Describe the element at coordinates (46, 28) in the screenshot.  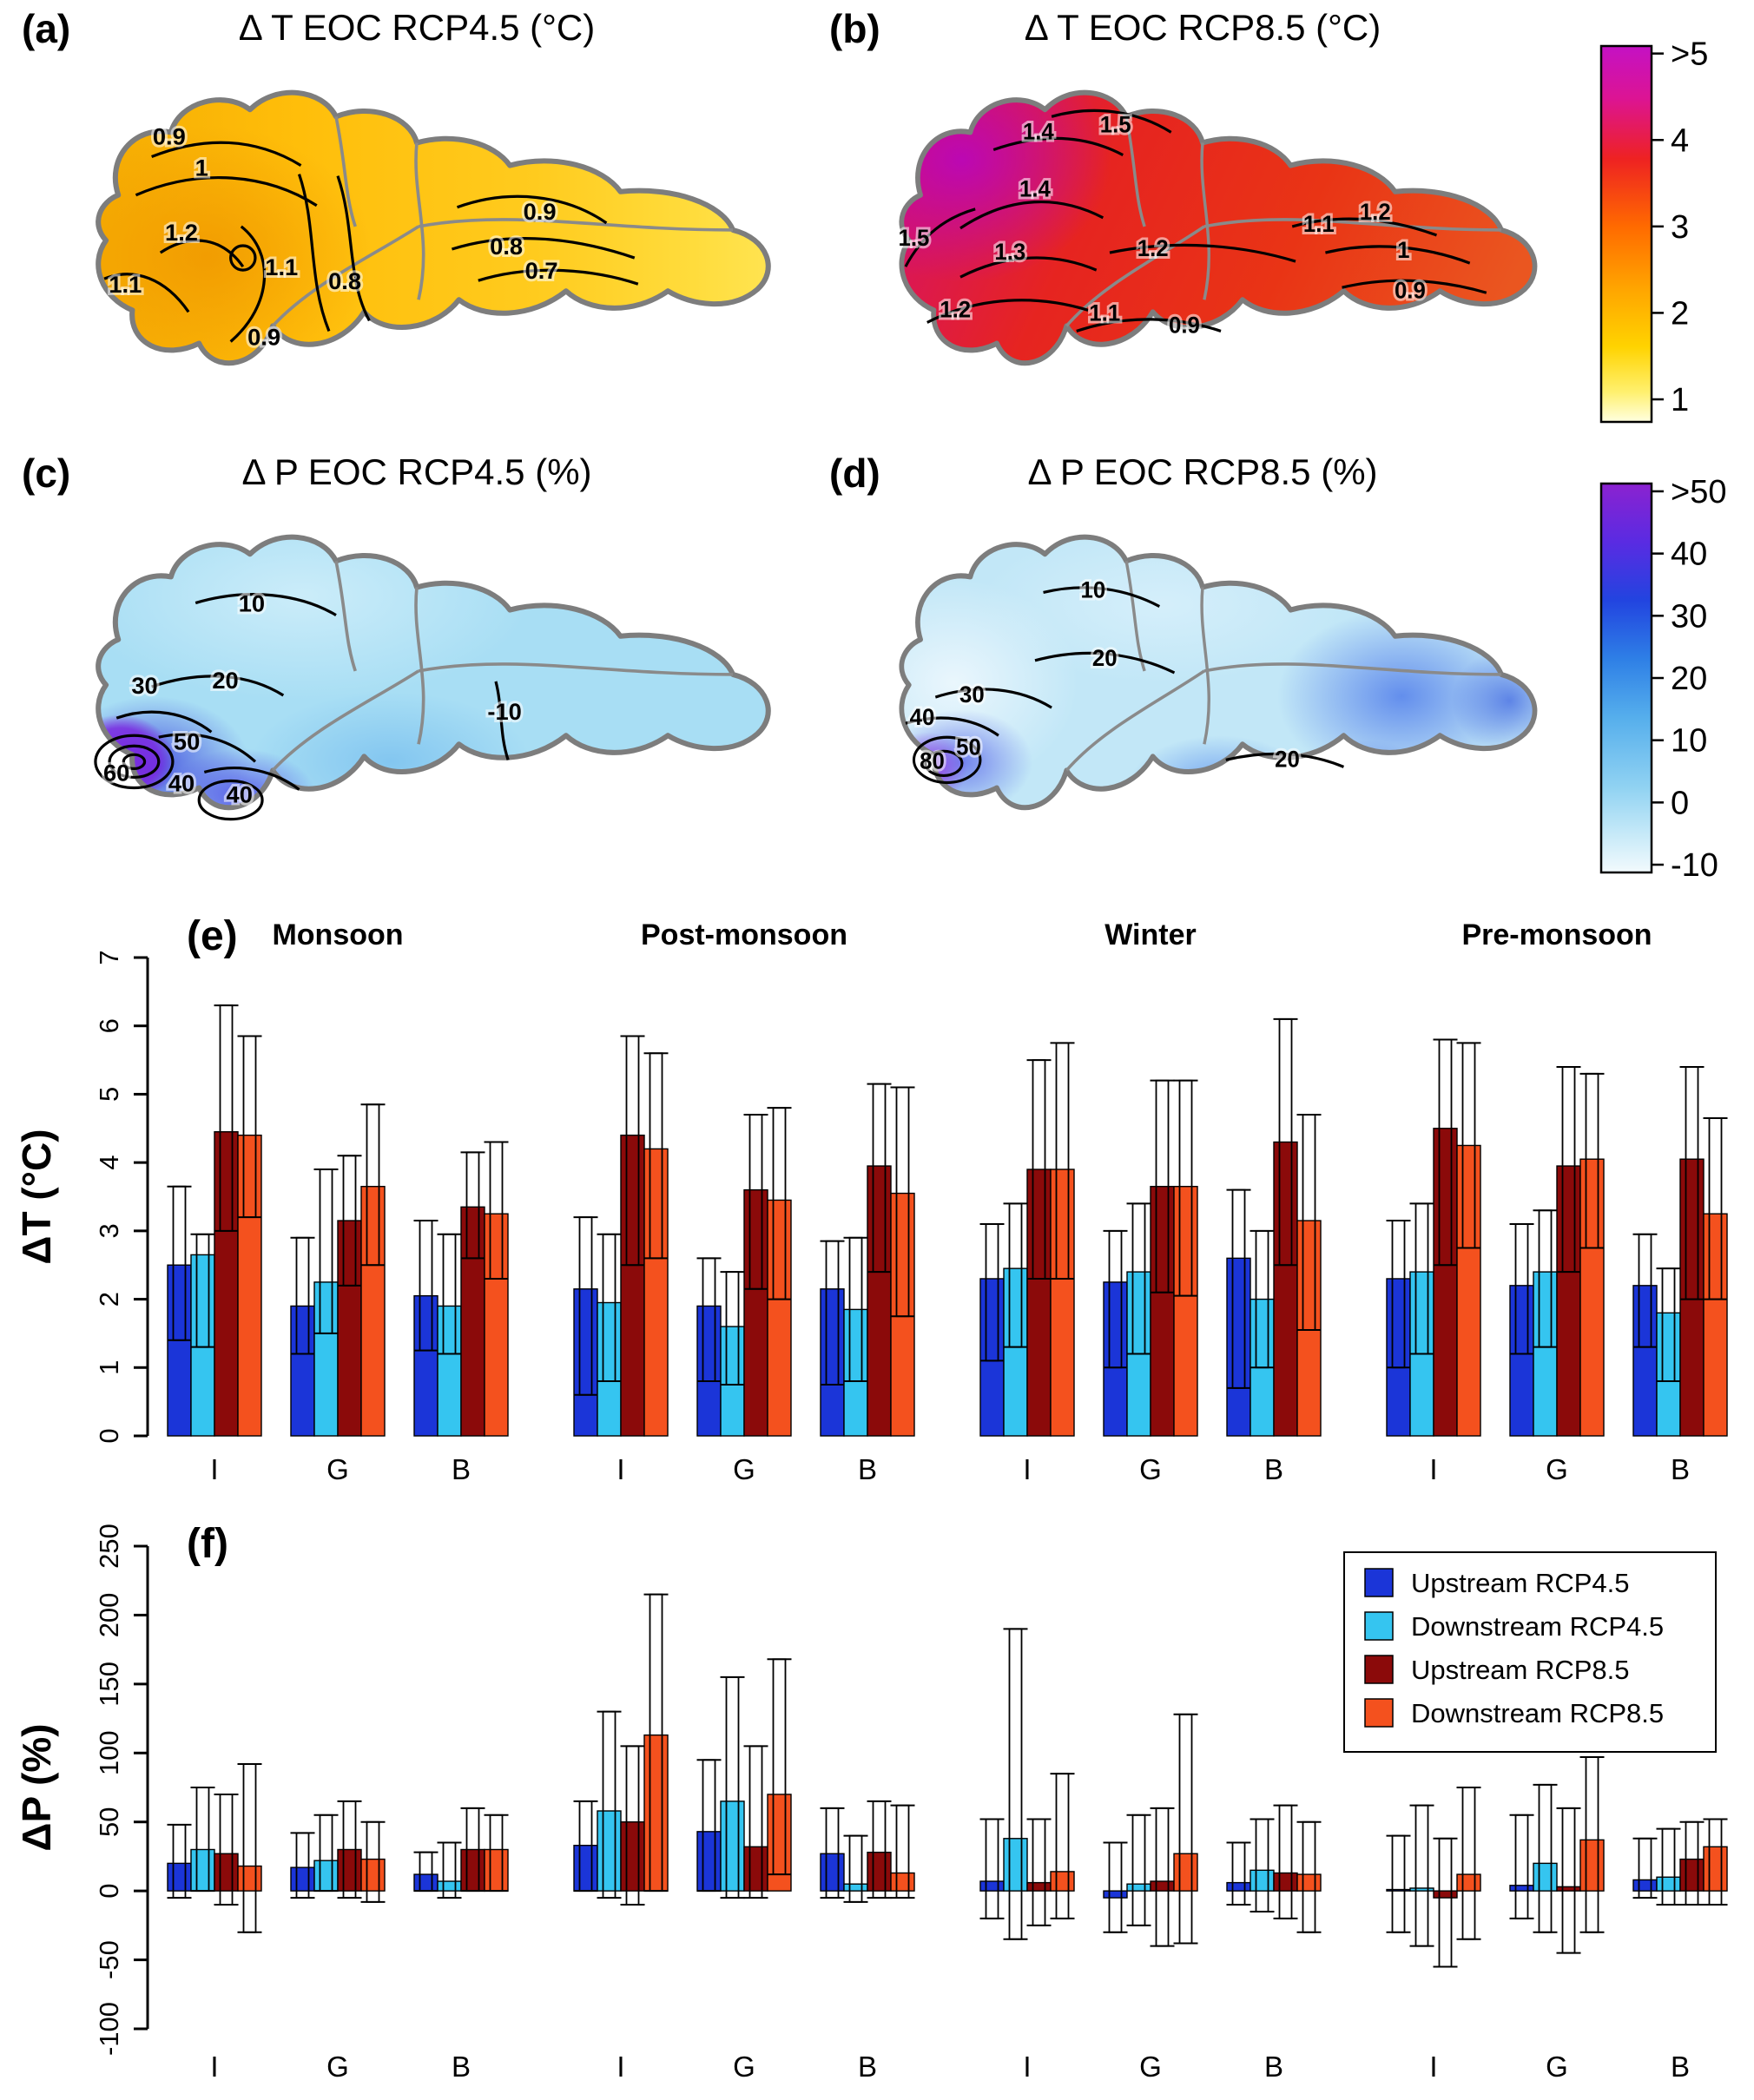
I see `panel-a-tag: (a)` at that location.